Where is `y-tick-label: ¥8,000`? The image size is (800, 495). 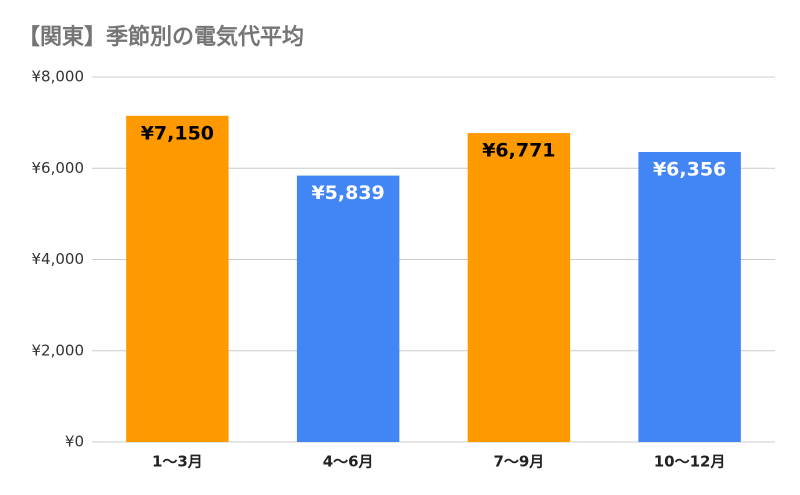
y-tick-label: ¥8,000 is located at coordinates (58, 77).